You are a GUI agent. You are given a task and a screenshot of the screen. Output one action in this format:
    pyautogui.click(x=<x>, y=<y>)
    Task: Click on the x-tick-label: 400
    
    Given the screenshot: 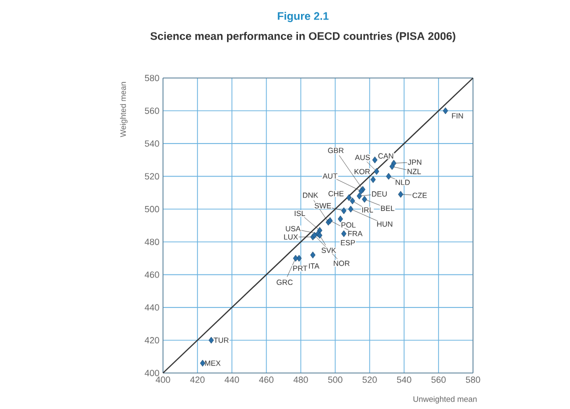 What is the action you would take?
    pyautogui.click(x=163, y=379)
    